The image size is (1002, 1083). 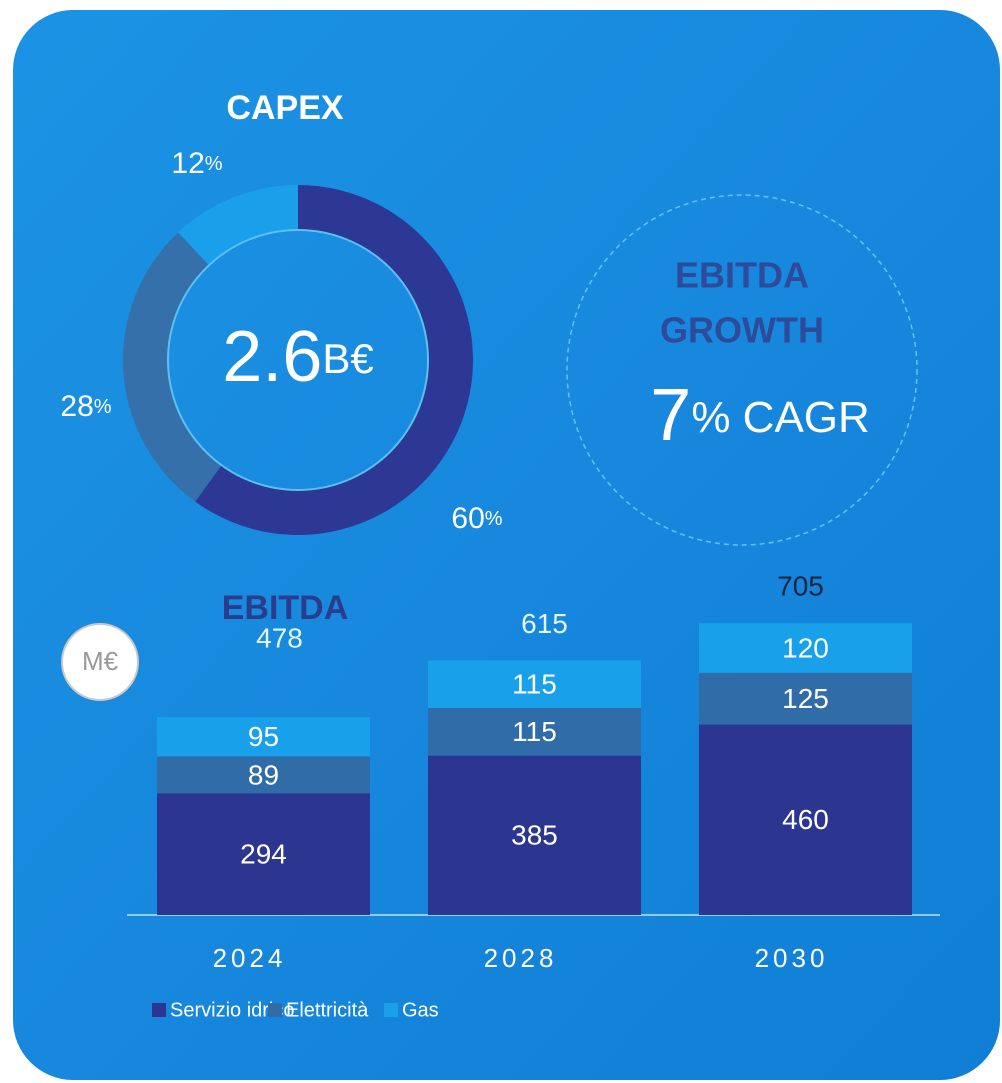 What do you see at coordinates (792, 958) in the screenshot?
I see `x-tick-label: 2030` at bounding box center [792, 958].